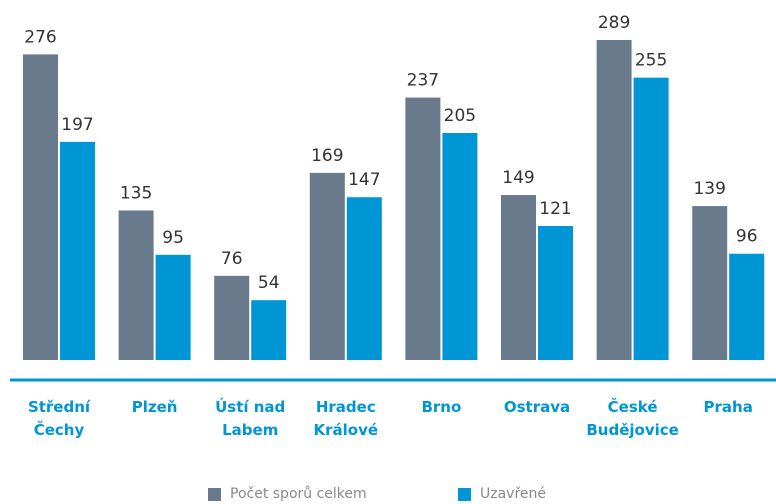 This screenshot has height=504, width=776. What do you see at coordinates (250, 418) in the screenshot?
I see `x-tick-label: Ústí nad Labem` at bounding box center [250, 418].